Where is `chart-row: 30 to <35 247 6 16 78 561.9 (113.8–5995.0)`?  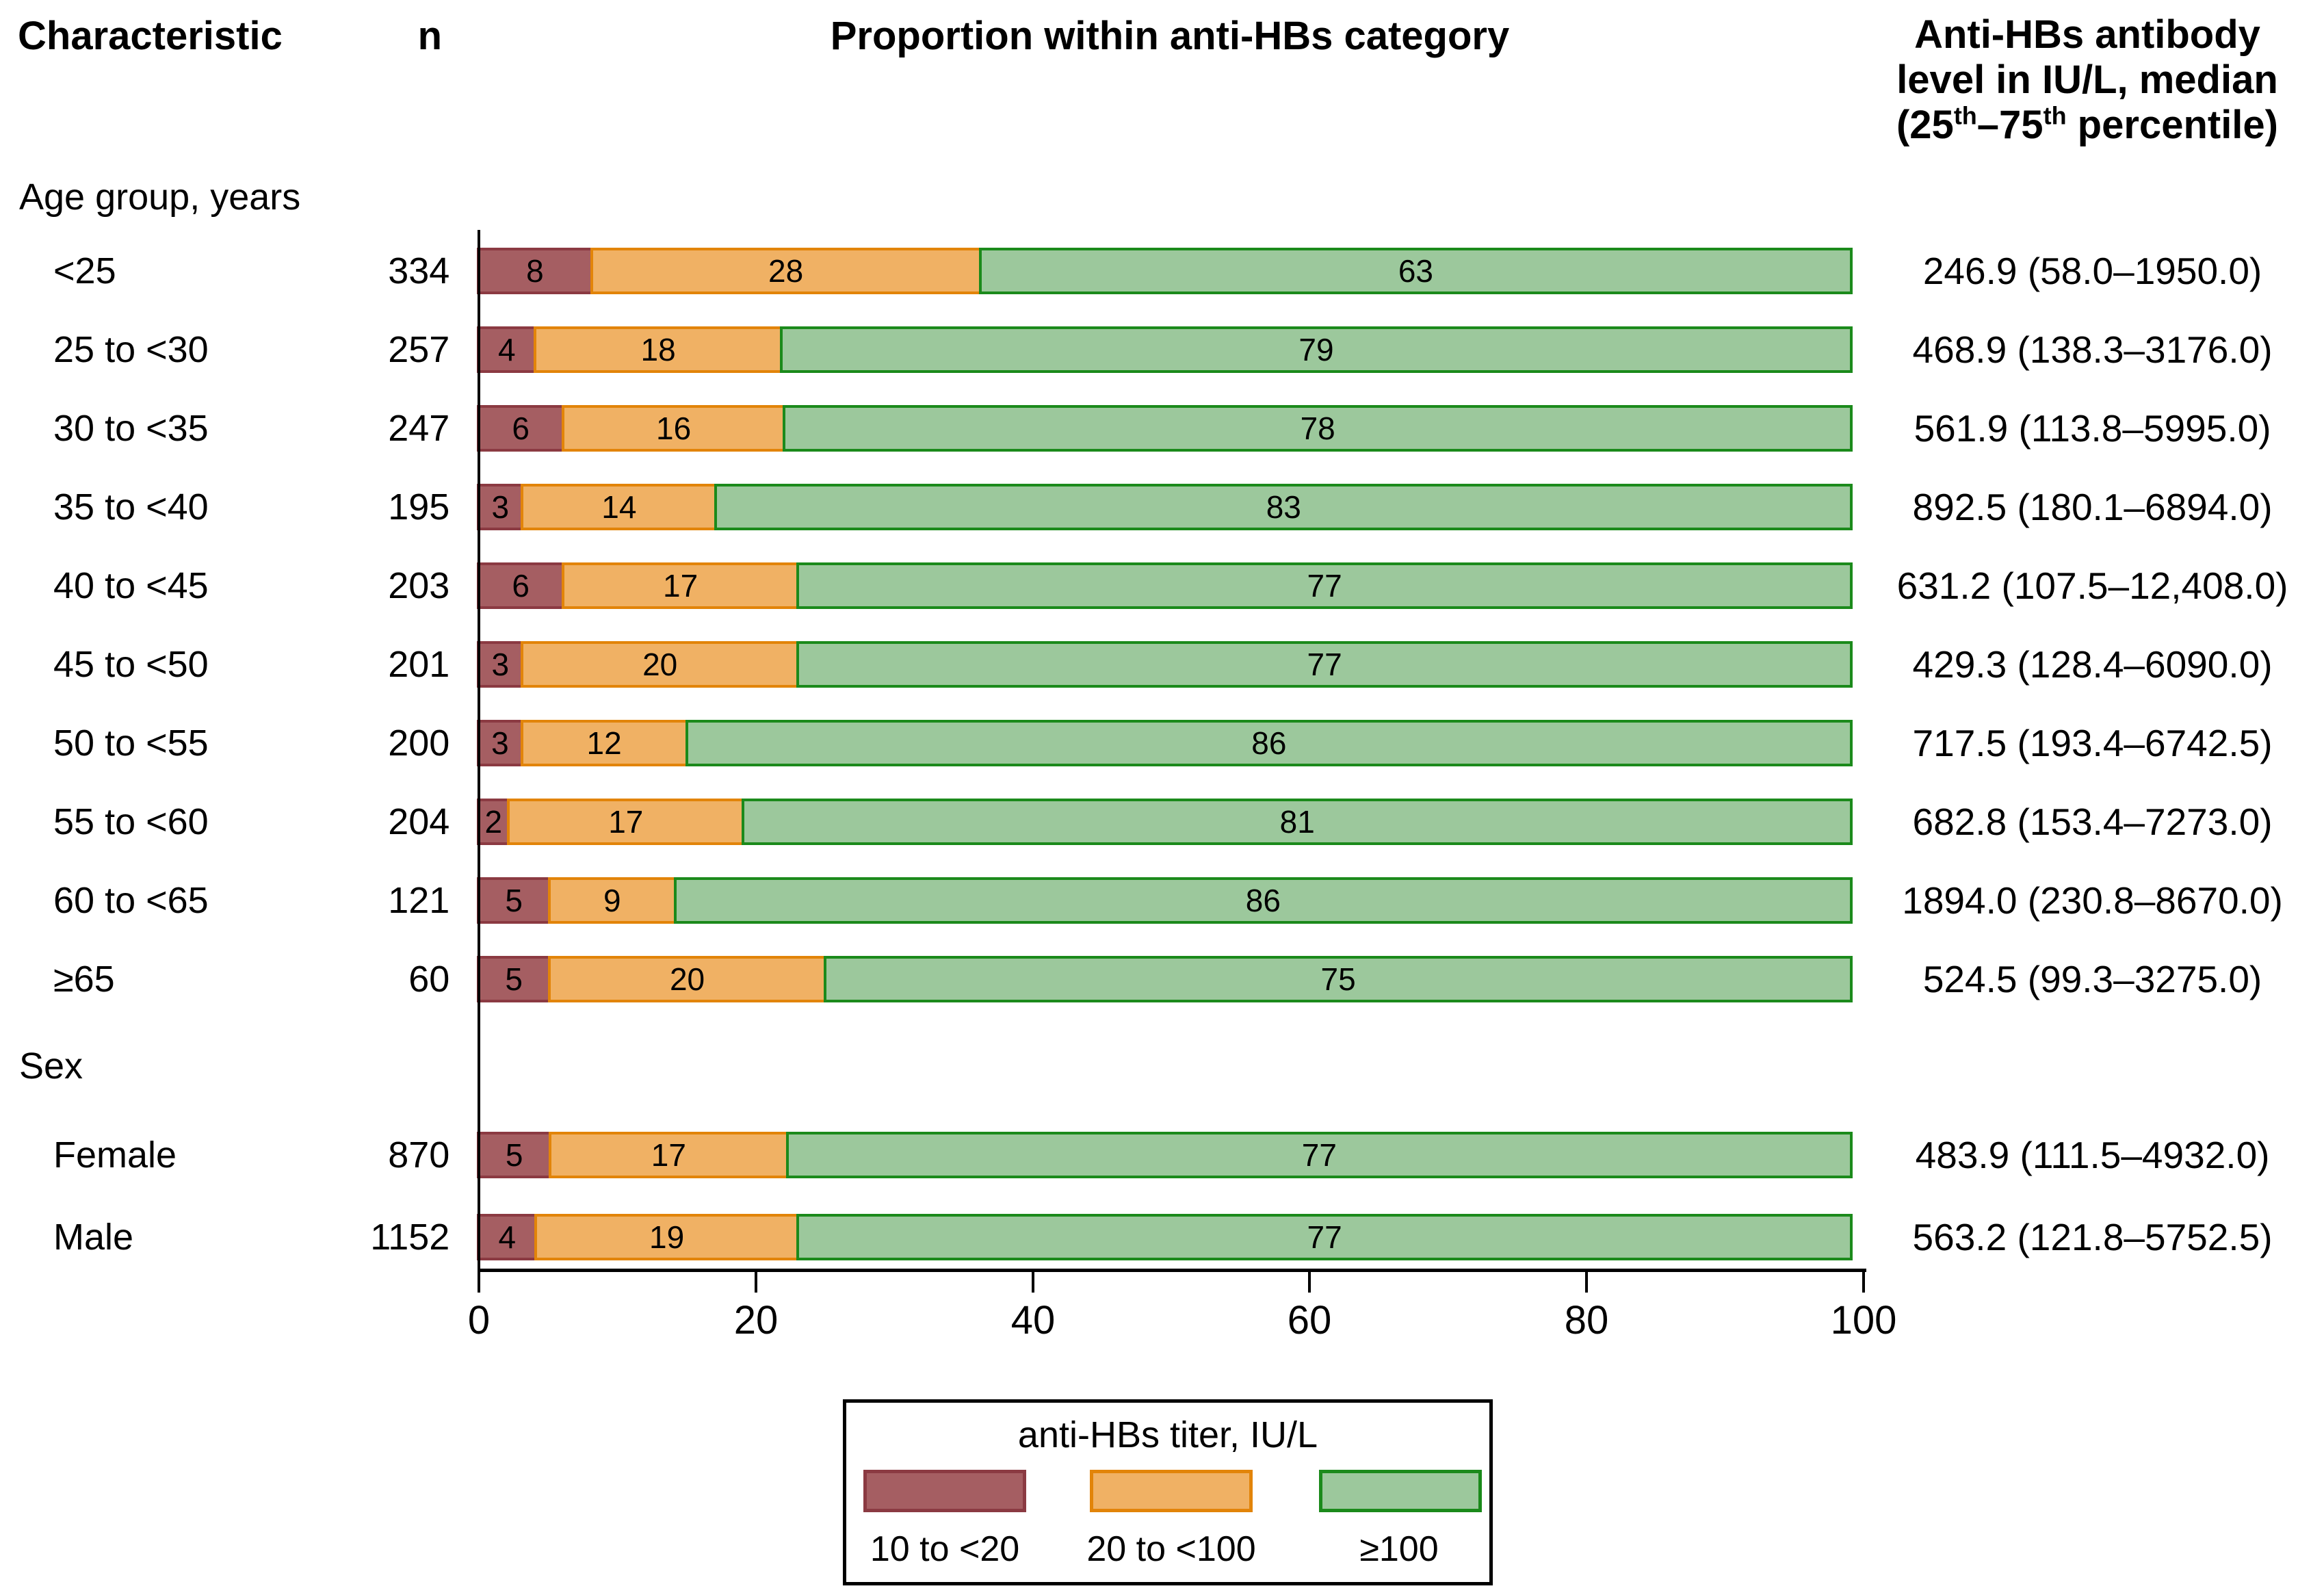
chart-row: 30 to <35 247 6 16 78 561.9 (113.8–5995.0) is located at coordinates (1162, 428).